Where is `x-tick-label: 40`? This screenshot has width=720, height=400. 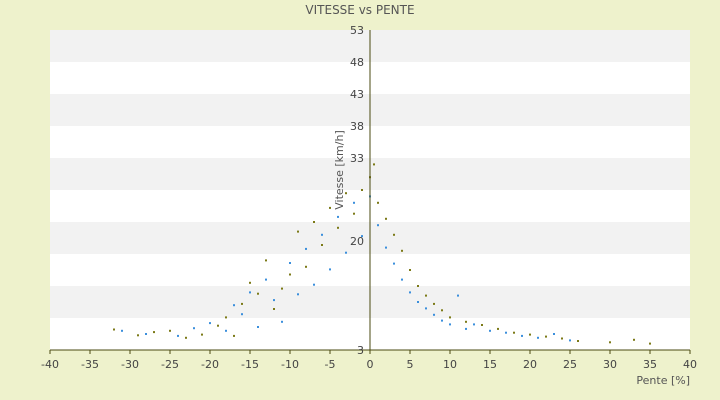 x-tick-label: 40 is located at coordinates (690, 364).